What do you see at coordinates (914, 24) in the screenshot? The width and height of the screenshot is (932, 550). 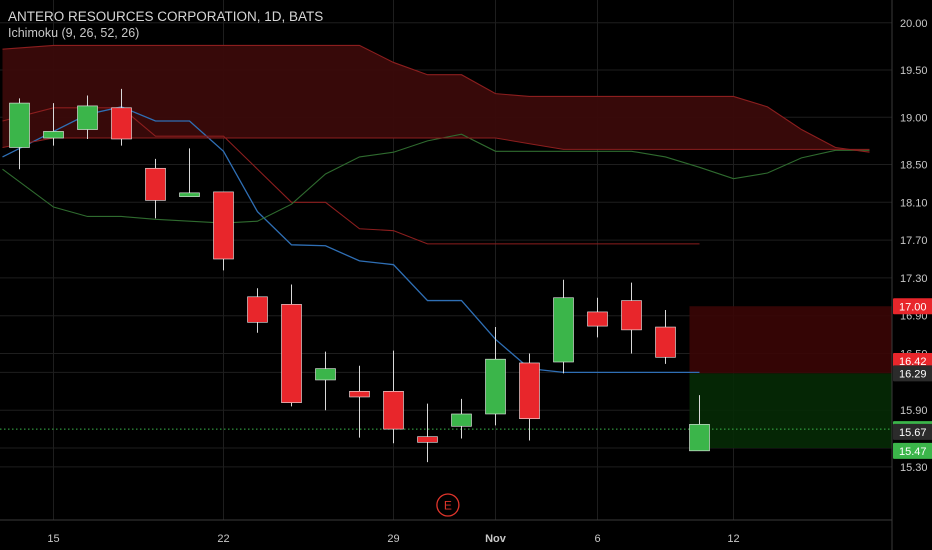 I see `price-tick-label: 20.00` at bounding box center [914, 24].